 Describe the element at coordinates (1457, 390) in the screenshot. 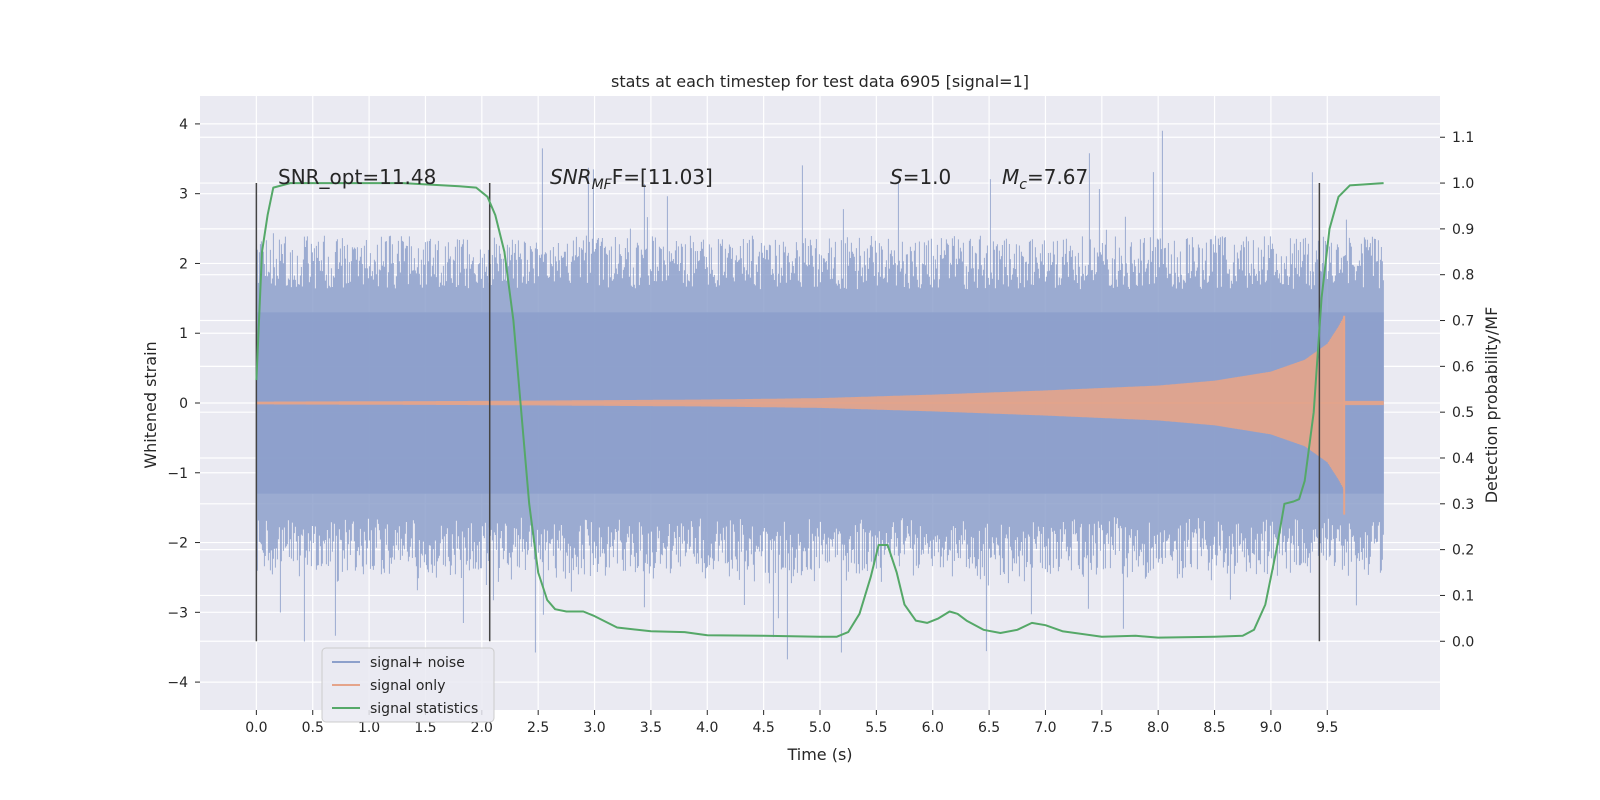

I see `y-axis-right-ticks: 0.0 0.1 0.2 0.3 0.4 0.5 0.6 0.7 0.8 0.9 1.0 1.1` at that location.